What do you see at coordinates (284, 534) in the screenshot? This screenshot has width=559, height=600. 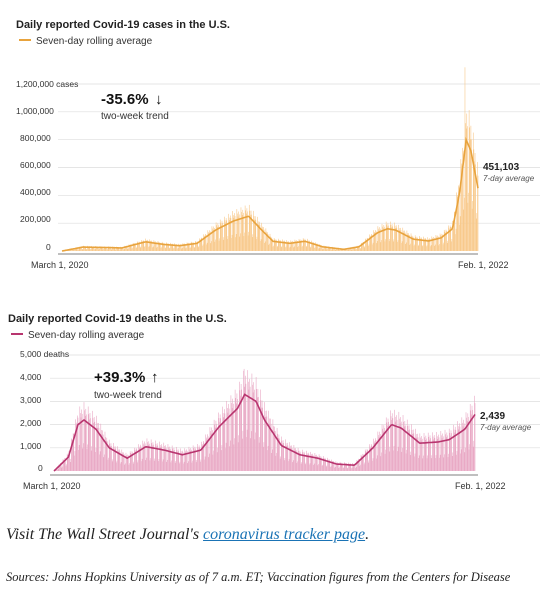 I see `coronavirus-tracker-link: coronavirus tracker page` at bounding box center [284, 534].